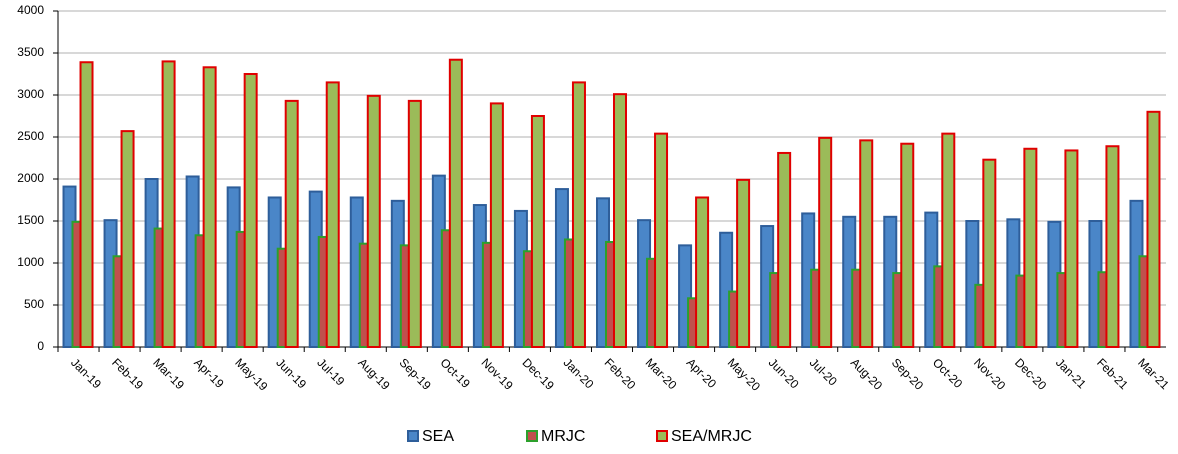 This screenshot has width=1178, height=454. I want to click on x-tick-label: Oct-20, so click(948, 373).